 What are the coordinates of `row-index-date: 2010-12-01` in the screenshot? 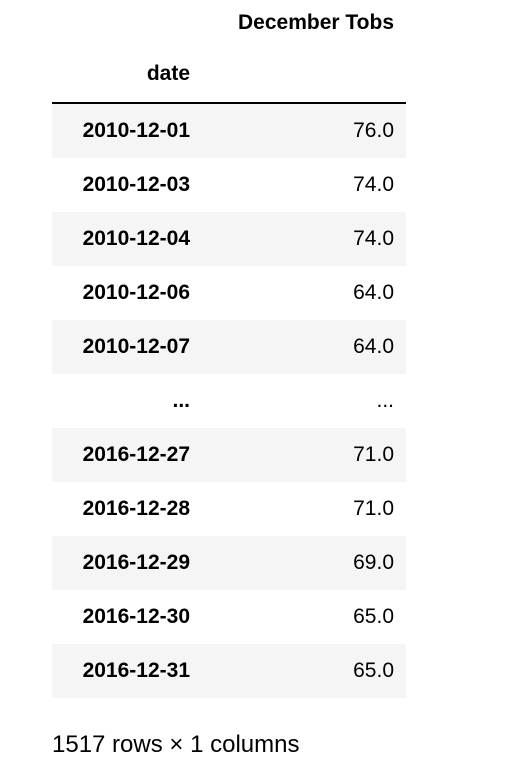 It's located at (136, 130).